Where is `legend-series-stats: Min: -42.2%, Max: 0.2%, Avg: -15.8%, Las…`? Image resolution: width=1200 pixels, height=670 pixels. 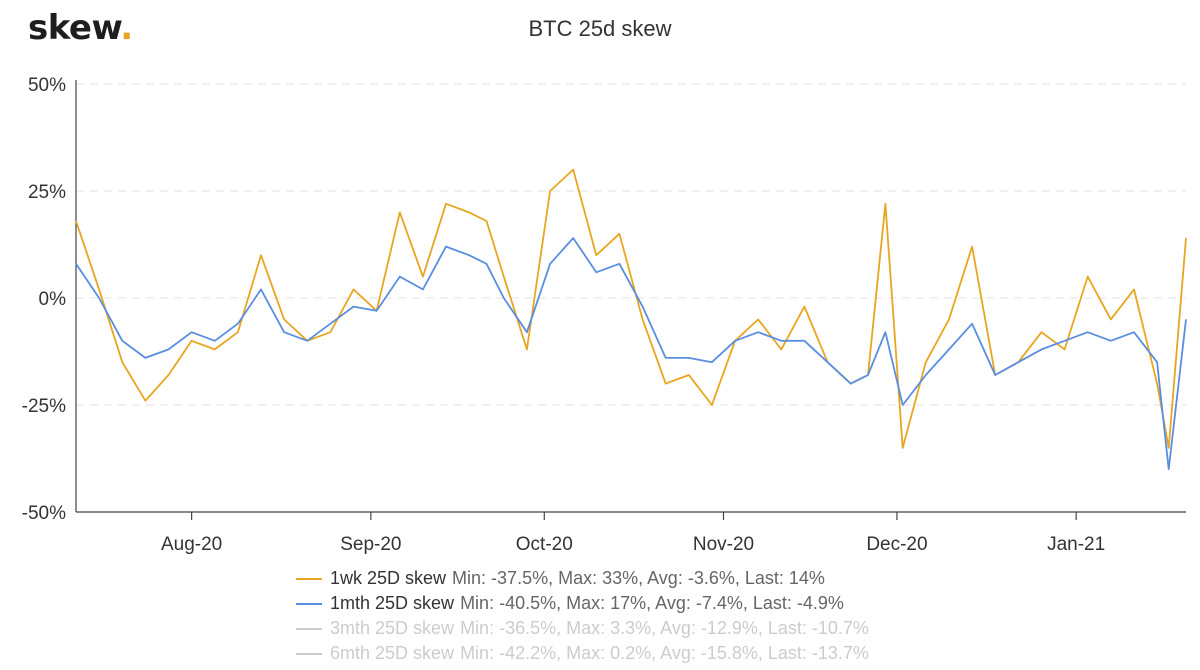
legend-series-stats: Min: -42.2%, Max: 0.2%, Avg: -15.8%, Las… is located at coordinates (664, 653).